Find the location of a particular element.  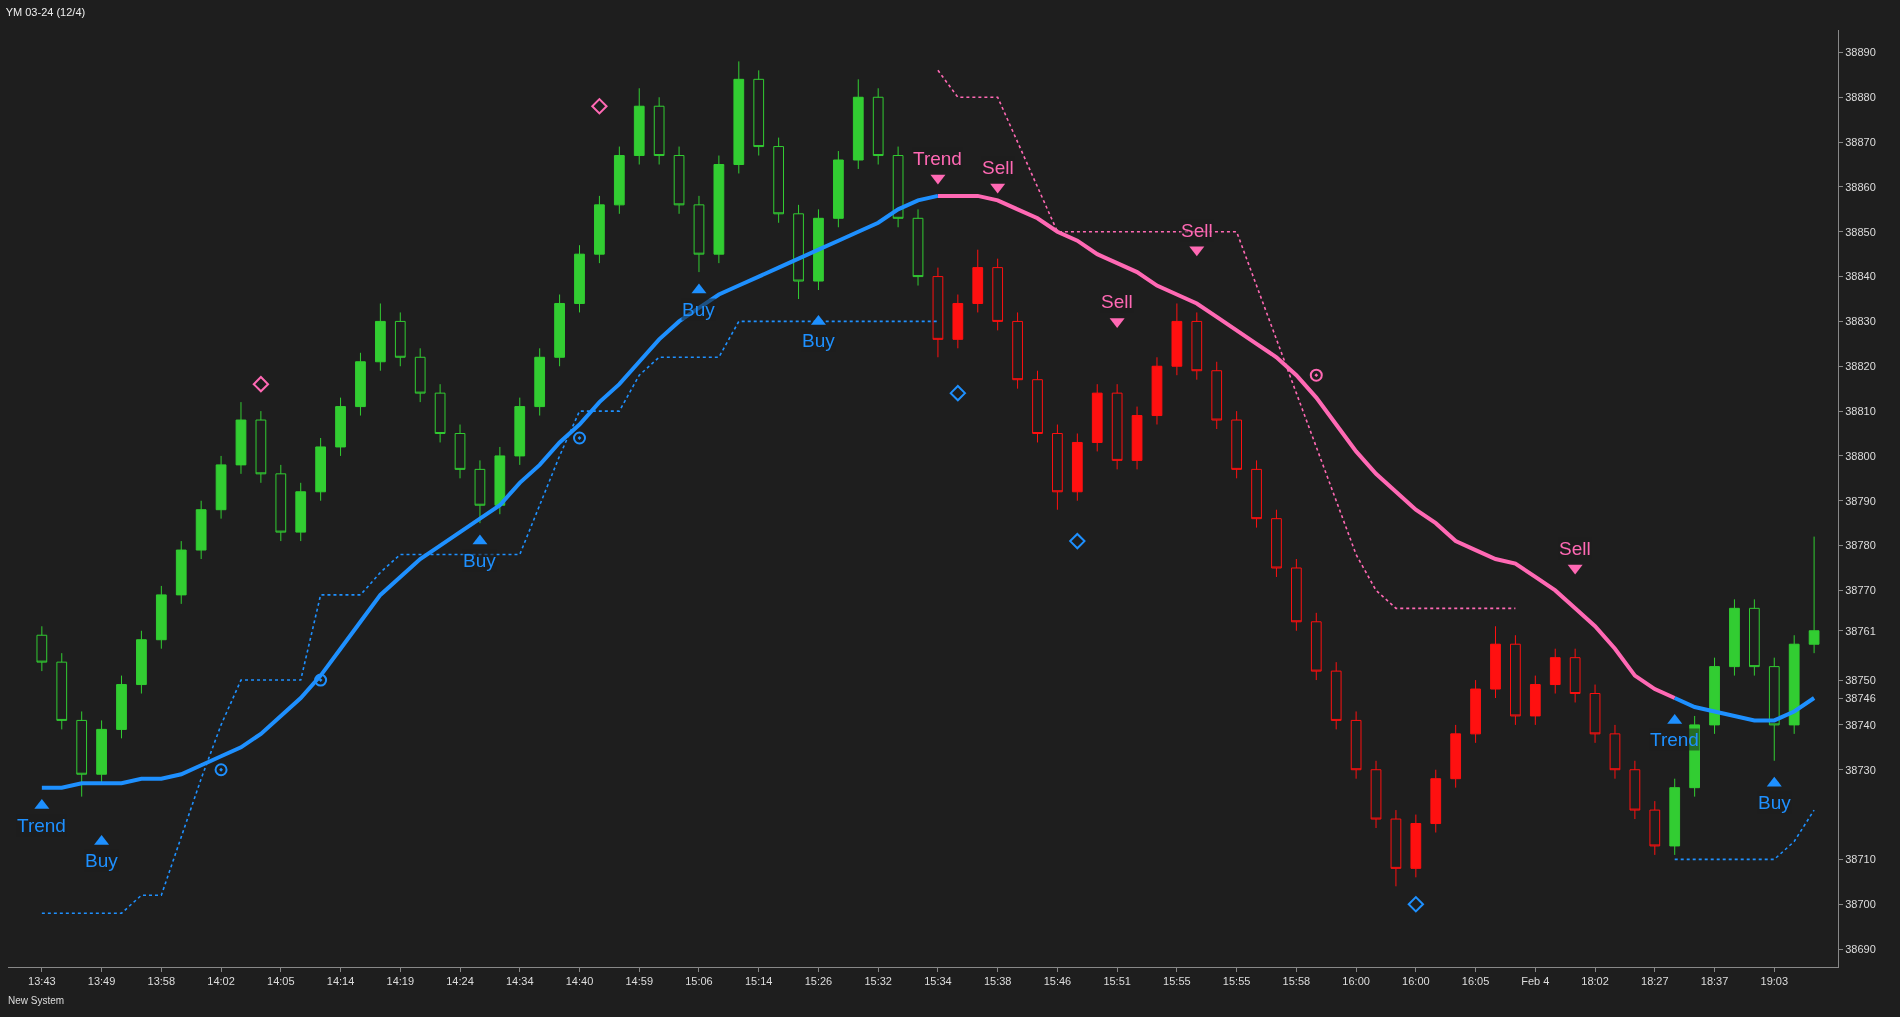

y-tick-label: 38870 is located at coordinates (1860, 141).